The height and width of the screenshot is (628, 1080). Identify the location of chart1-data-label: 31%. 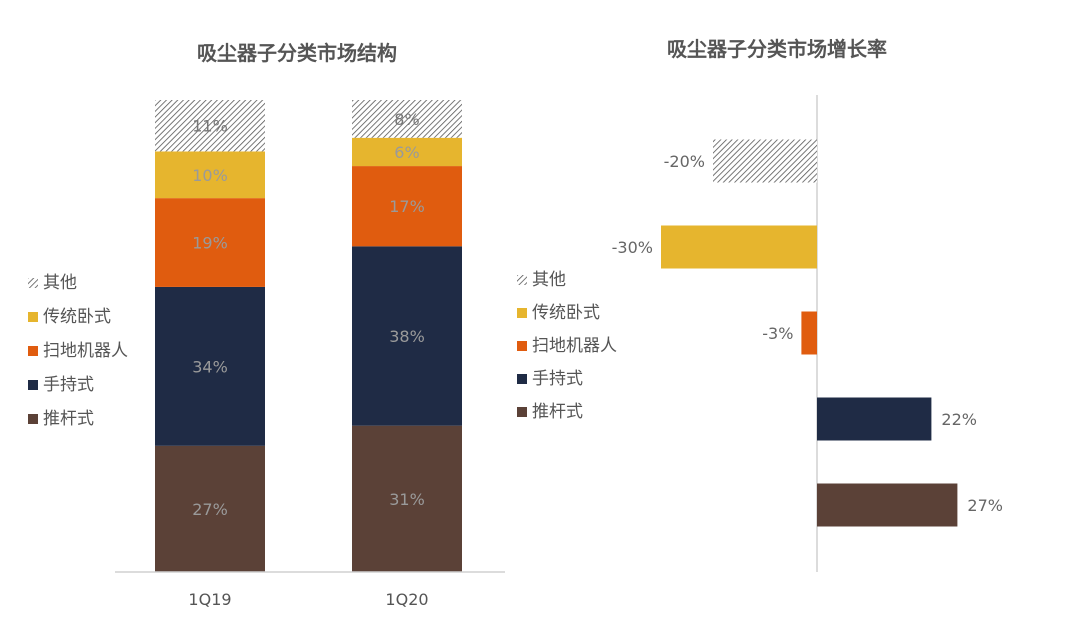
(407, 499).